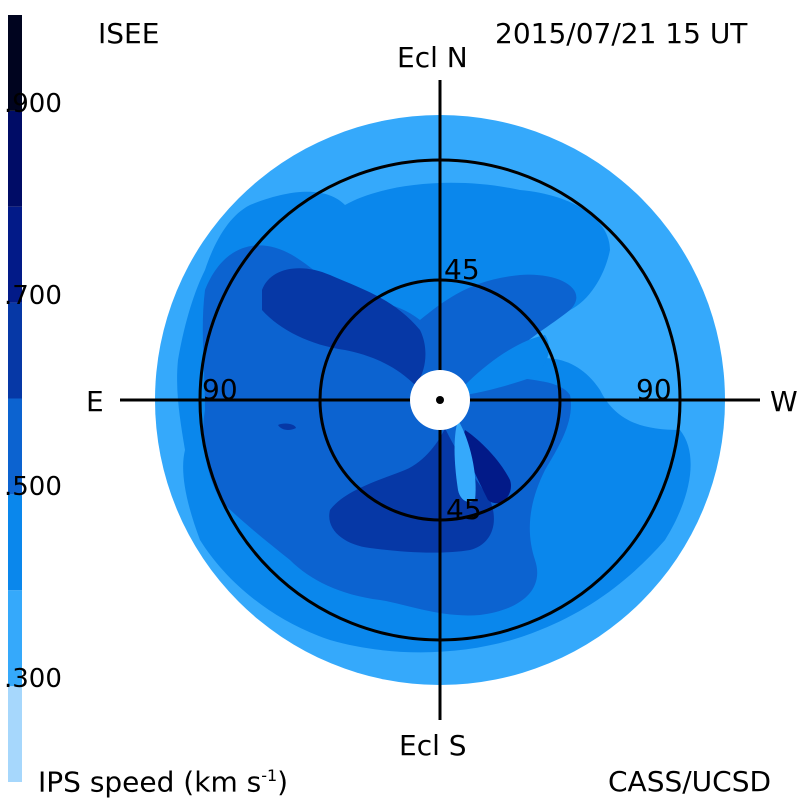 Image resolution: width=800 pixels, height=800 pixels. What do you see at coordinates (690, 781) in the screenshot?
I see `credit-label: CASS/UCSD` at bounding box center [690, 781].